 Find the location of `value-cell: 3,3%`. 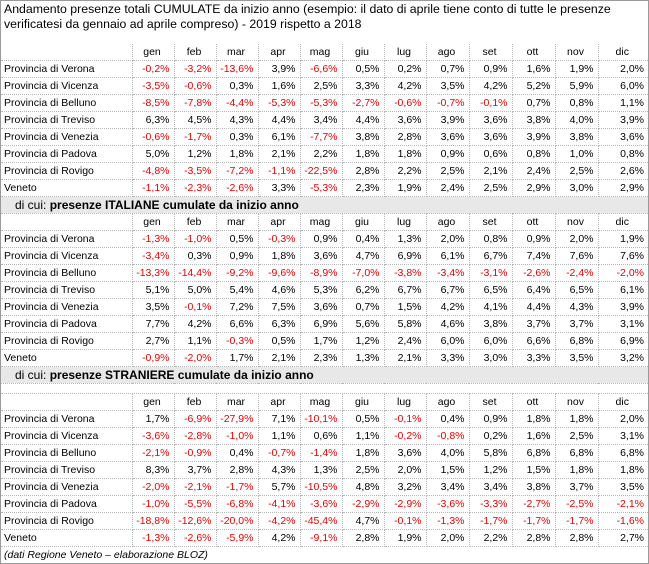

value-cell: 3,3% is located at coordinates (279, 188).